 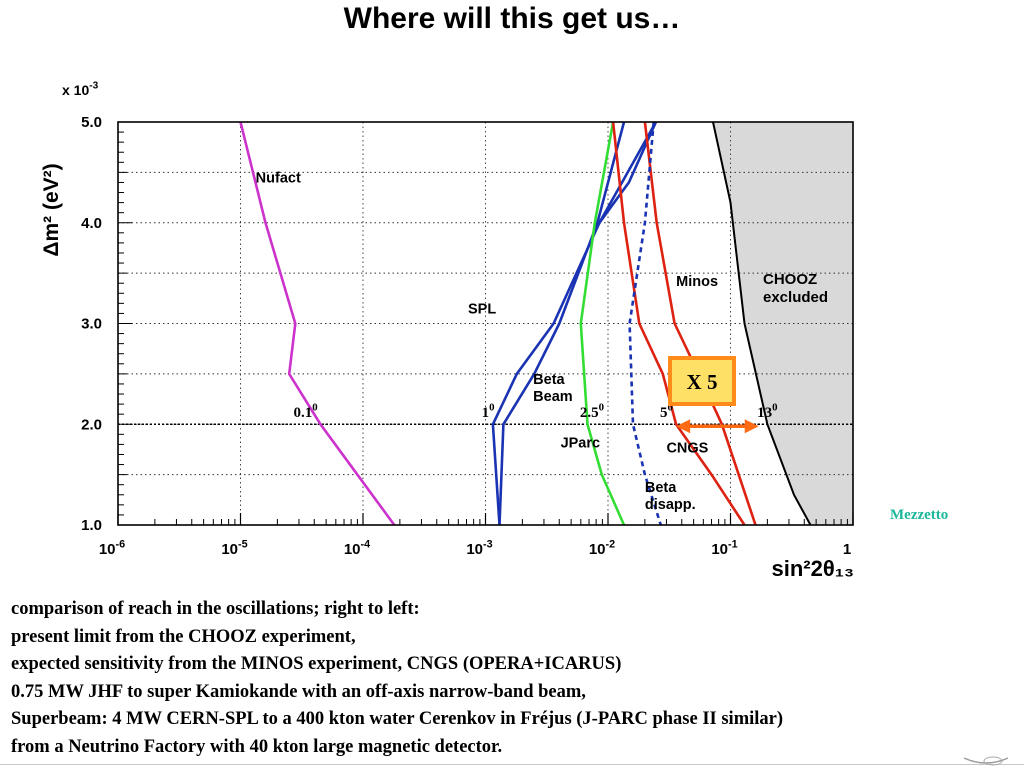 What do you see at coordinates (986, 761) in the screenshot?
I see `logo-icon` at bounding box center [986, 761].